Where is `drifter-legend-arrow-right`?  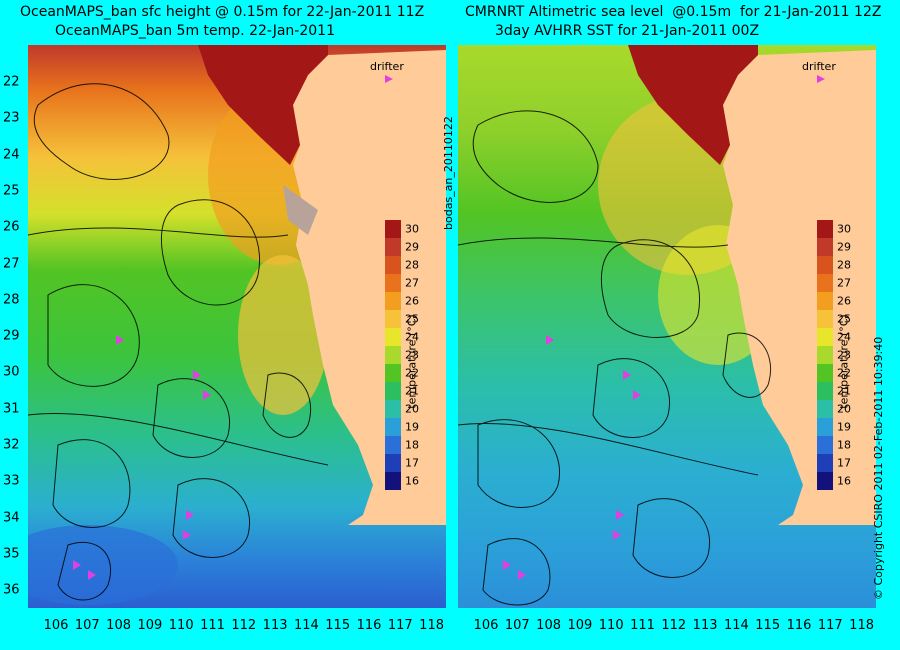 drifter-legend-arrow-right is located at coordinates (821, 79).